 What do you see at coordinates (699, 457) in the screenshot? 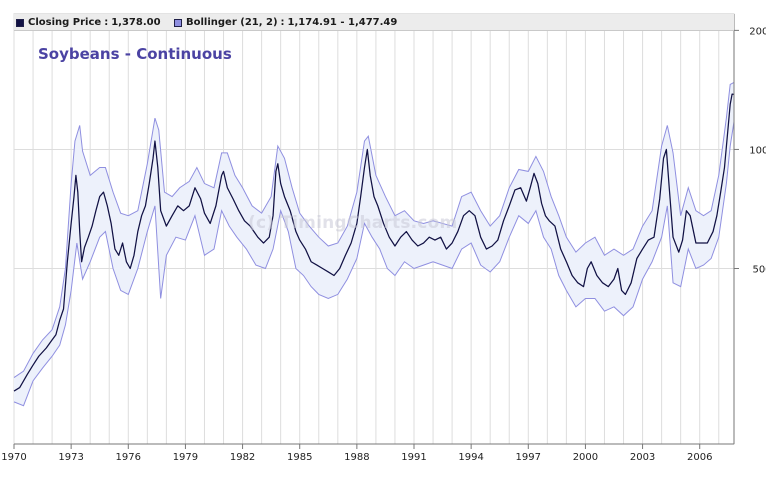
I see `x-tick-label-2006: 2006` at bounding box center [699, 457].